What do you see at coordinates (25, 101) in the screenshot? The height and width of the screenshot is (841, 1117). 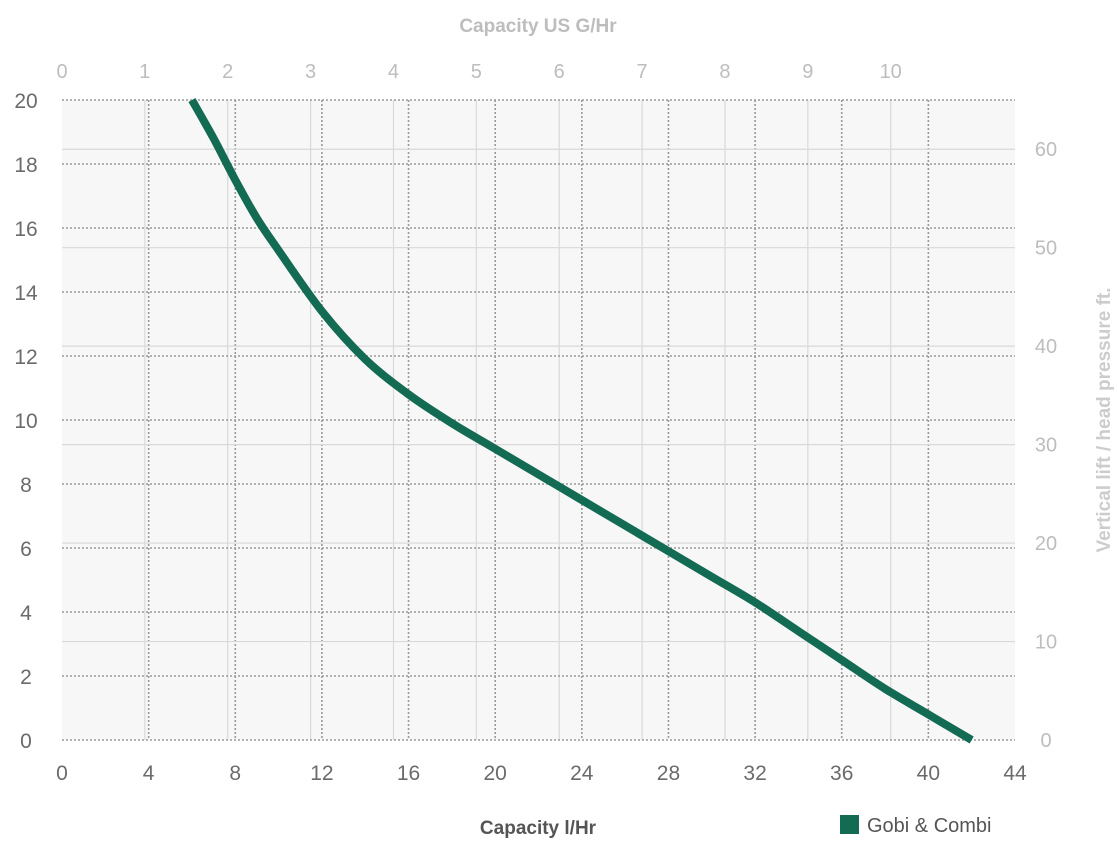 I see `y-tick-label: 20` at bounding box center [25, 101].